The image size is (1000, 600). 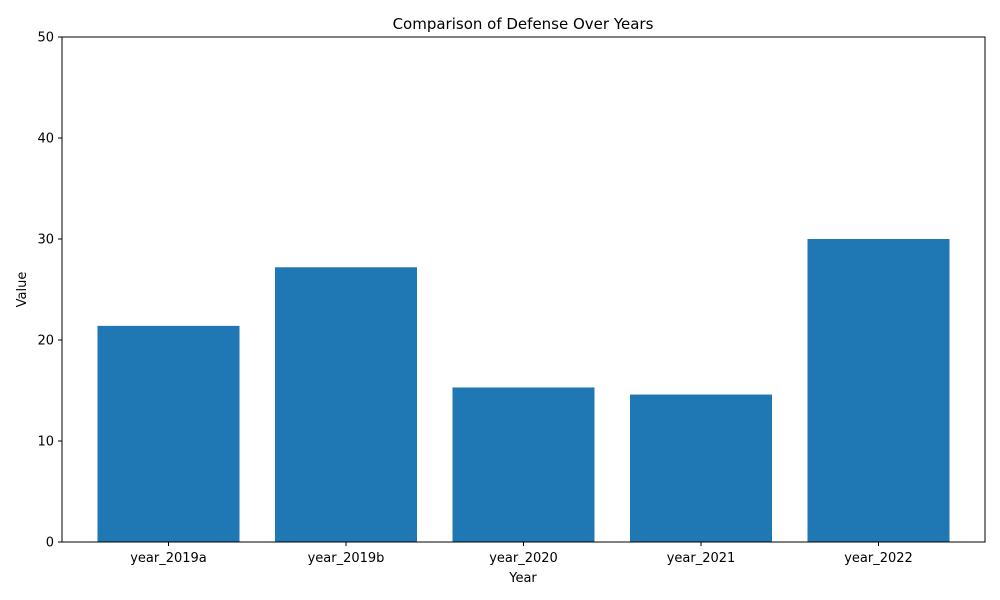 I want to click on bar-year_2019a, so click(x=168, y=433).